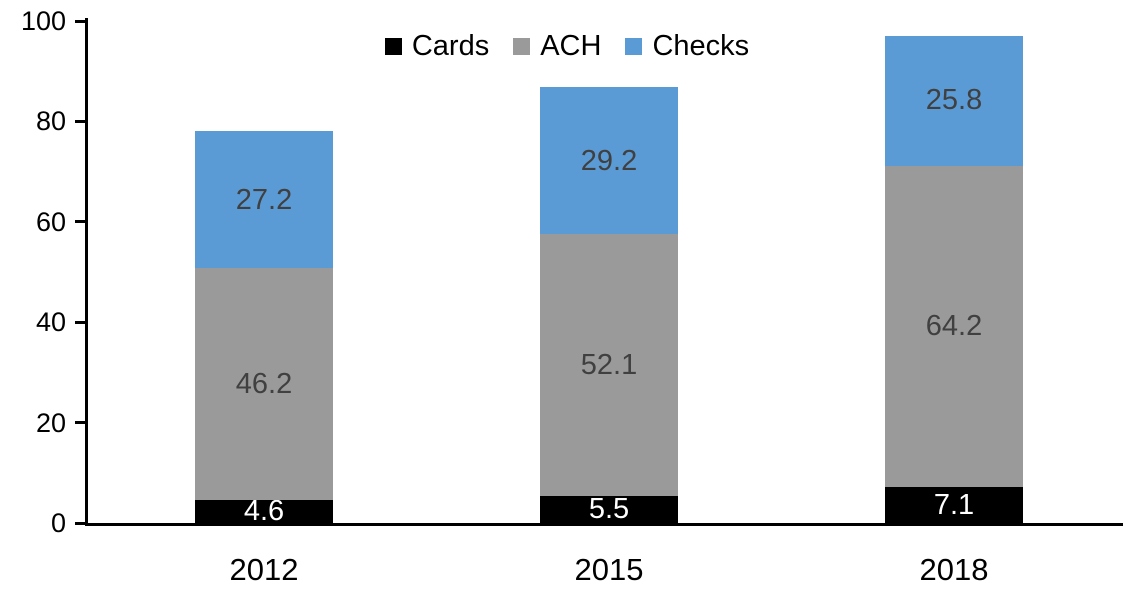  I want to click on x-axis-label: 2012, so click(264, 569).